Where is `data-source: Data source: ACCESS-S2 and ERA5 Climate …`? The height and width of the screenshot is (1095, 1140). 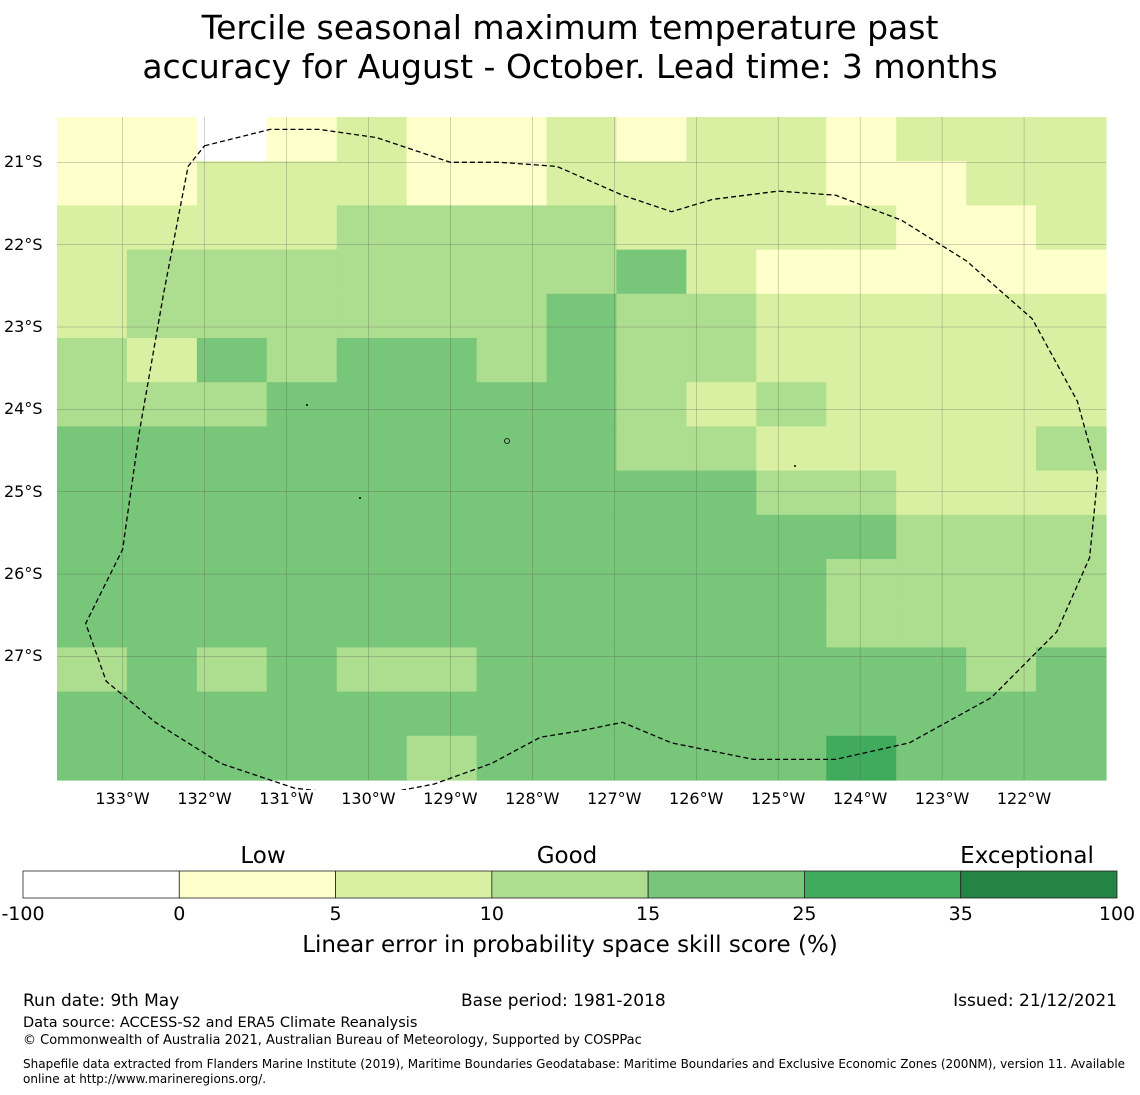
data-source: Data source: ACCESS-S2 and ERA5 Climate … is located at coordinates (220, 1023).